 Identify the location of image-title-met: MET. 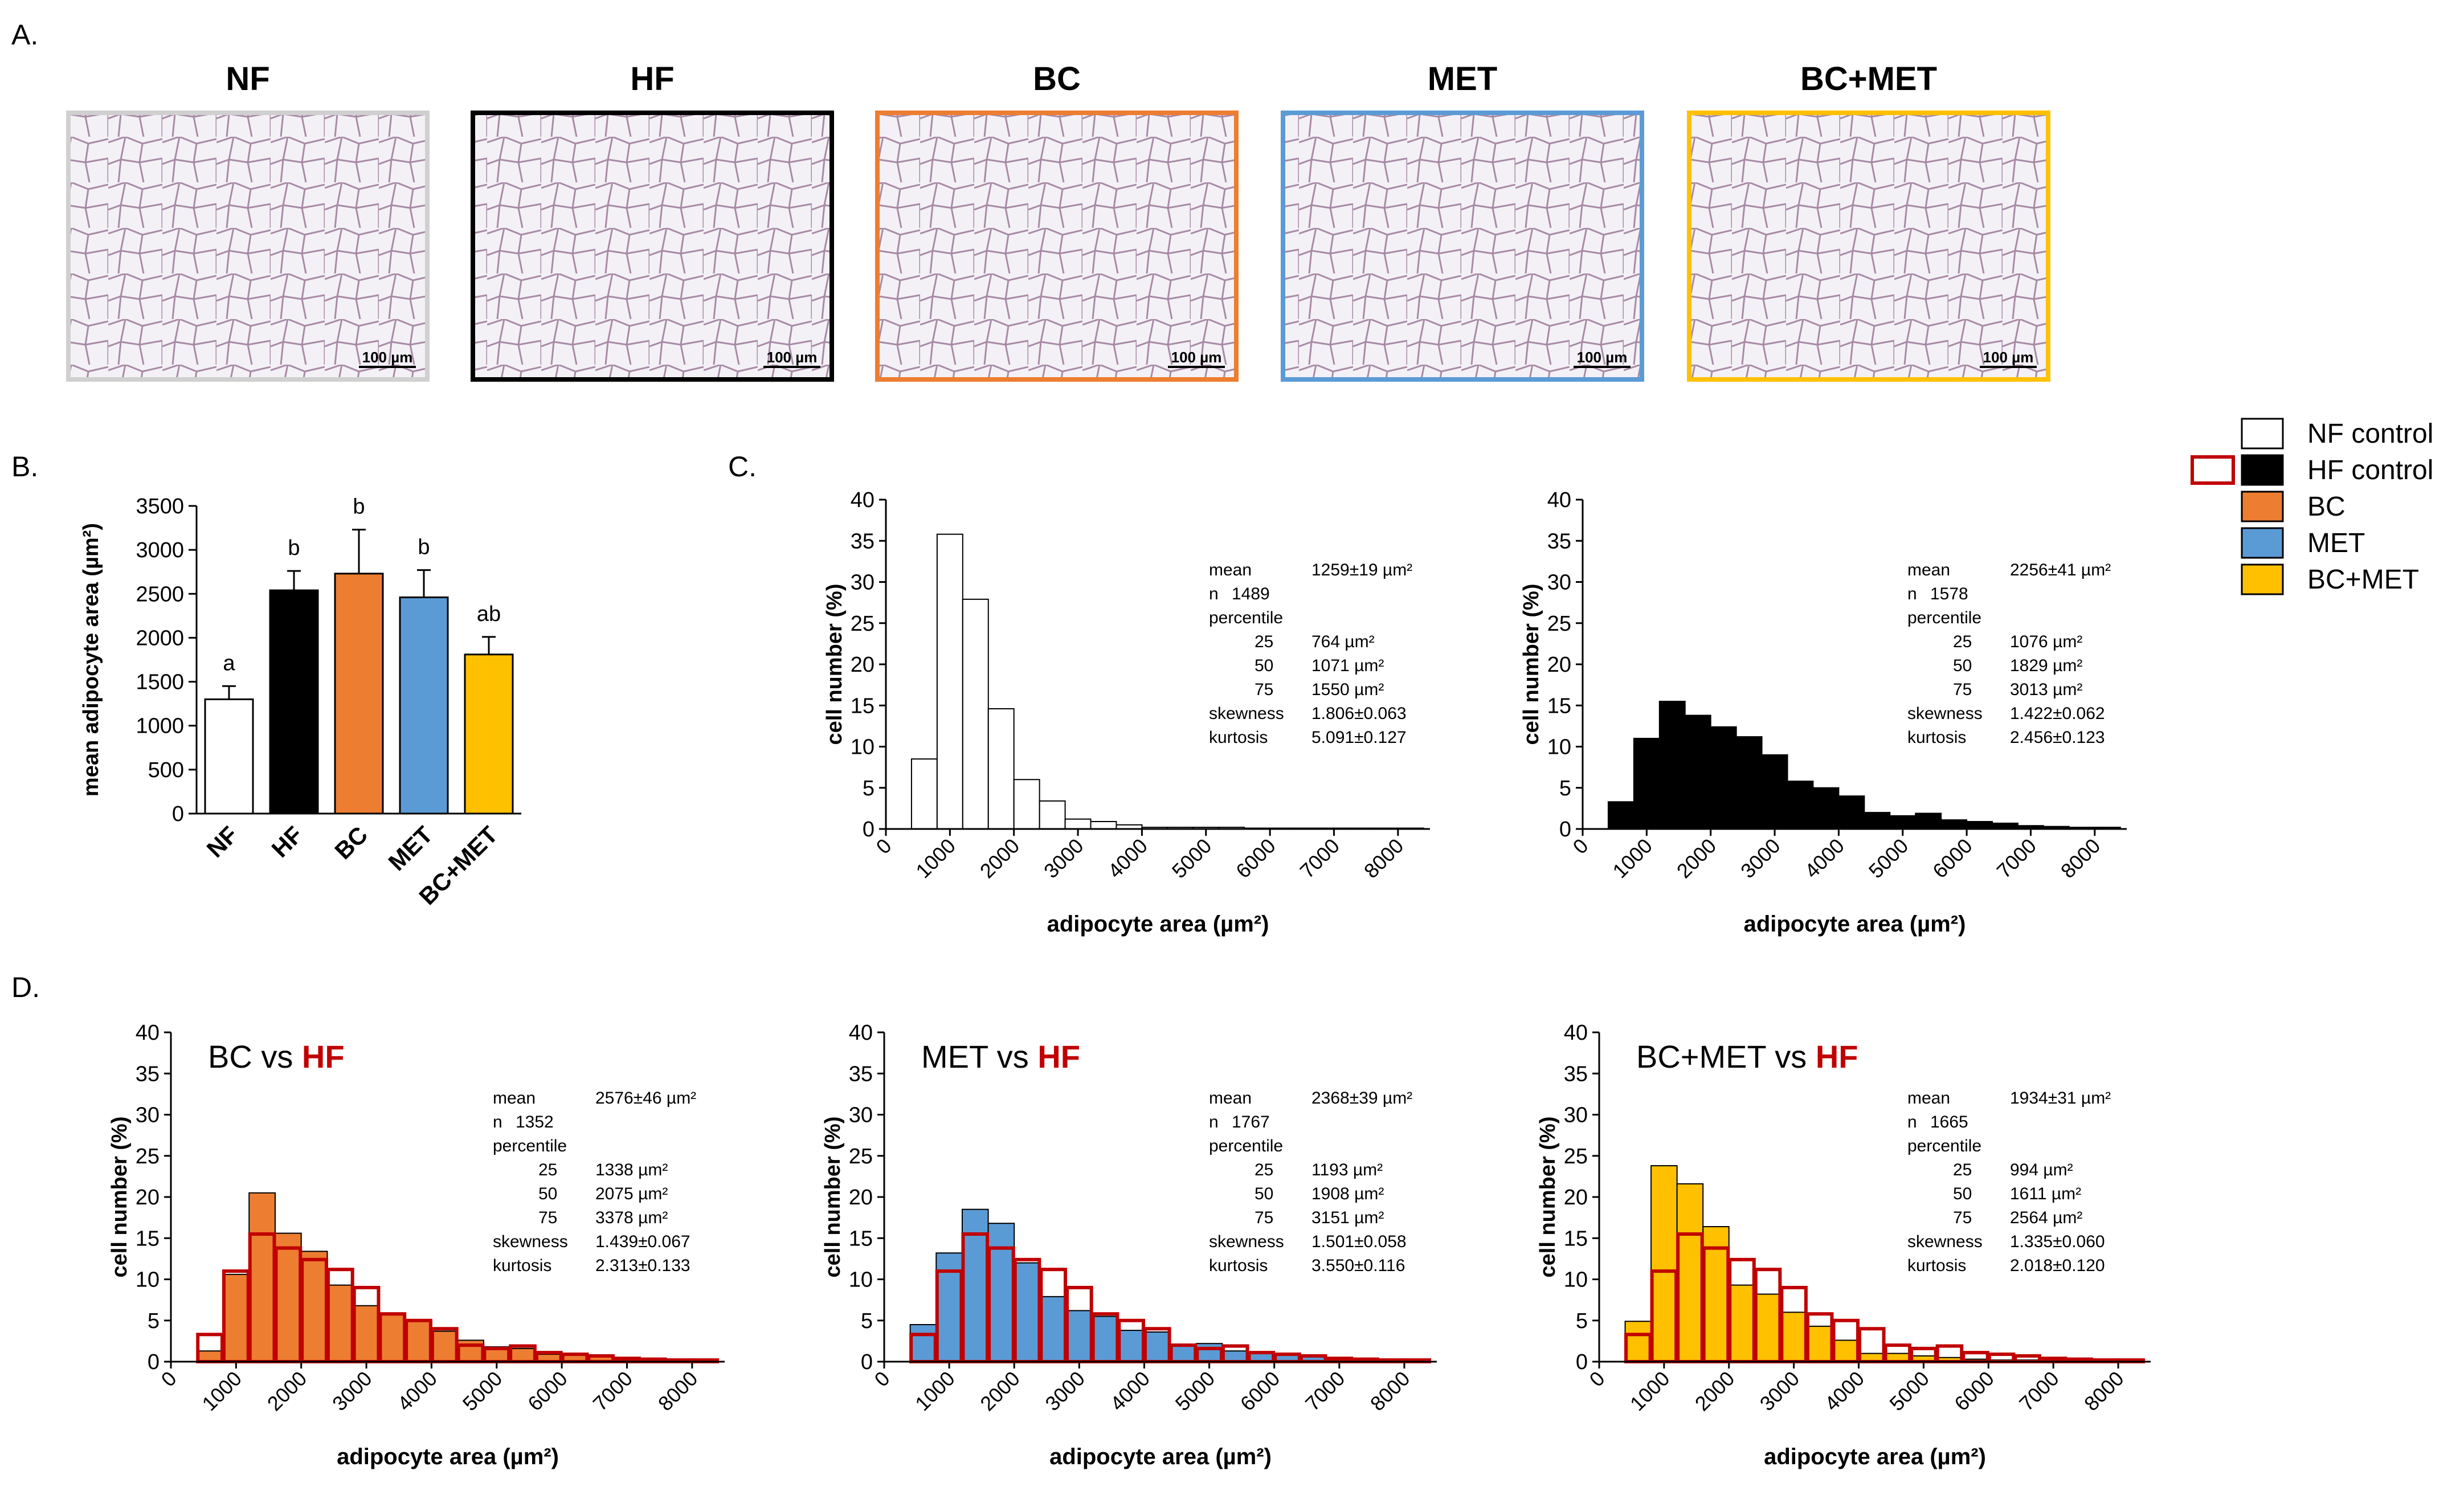
(1463, 78).